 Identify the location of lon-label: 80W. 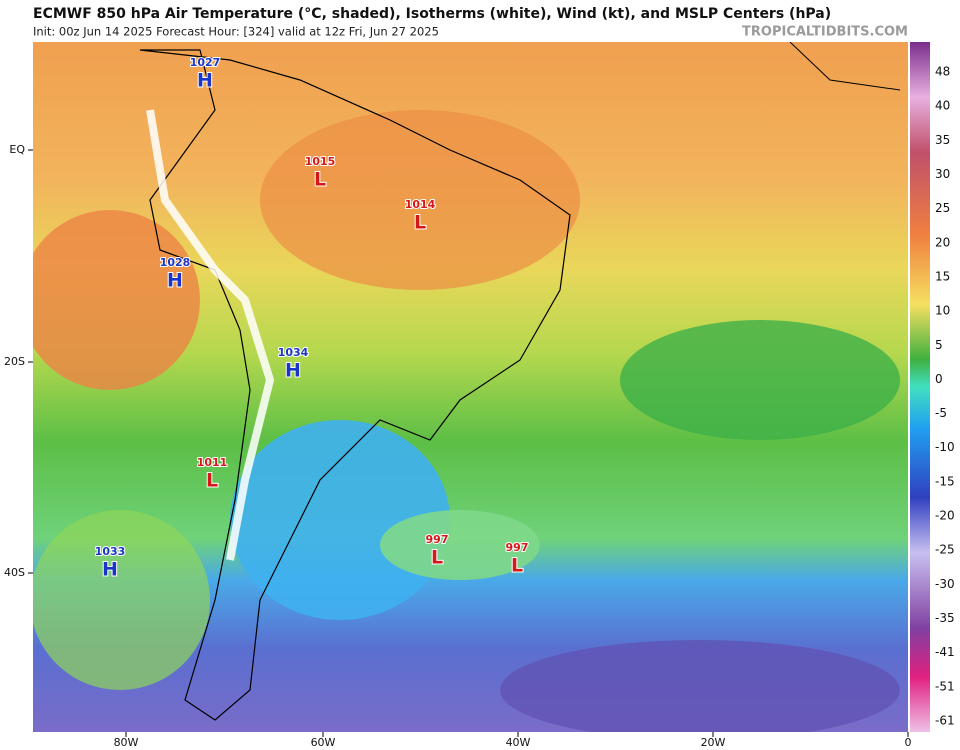
(126, 742).